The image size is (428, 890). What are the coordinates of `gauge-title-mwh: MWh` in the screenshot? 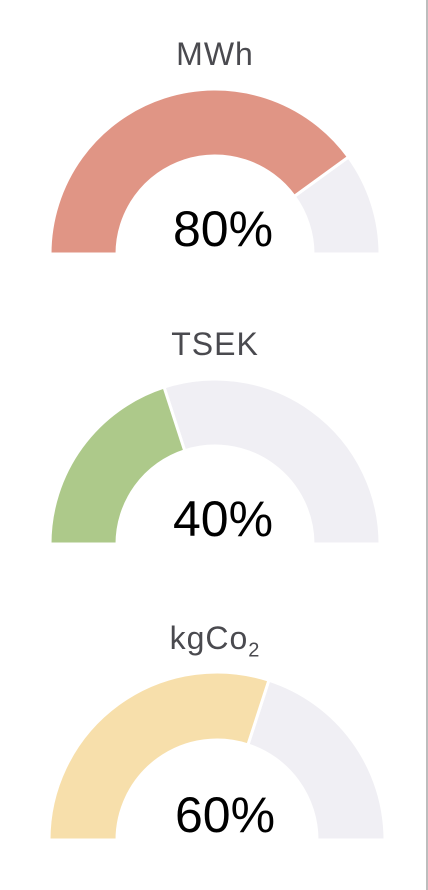 It's located at (214, 54).